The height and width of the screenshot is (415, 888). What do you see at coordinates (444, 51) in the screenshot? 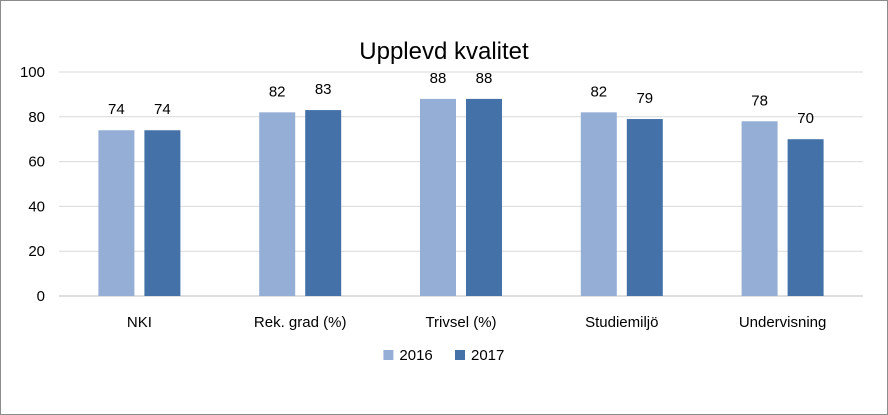
I see `chart-title: Upplevd kvalitet` at bounding box center [444, 51].